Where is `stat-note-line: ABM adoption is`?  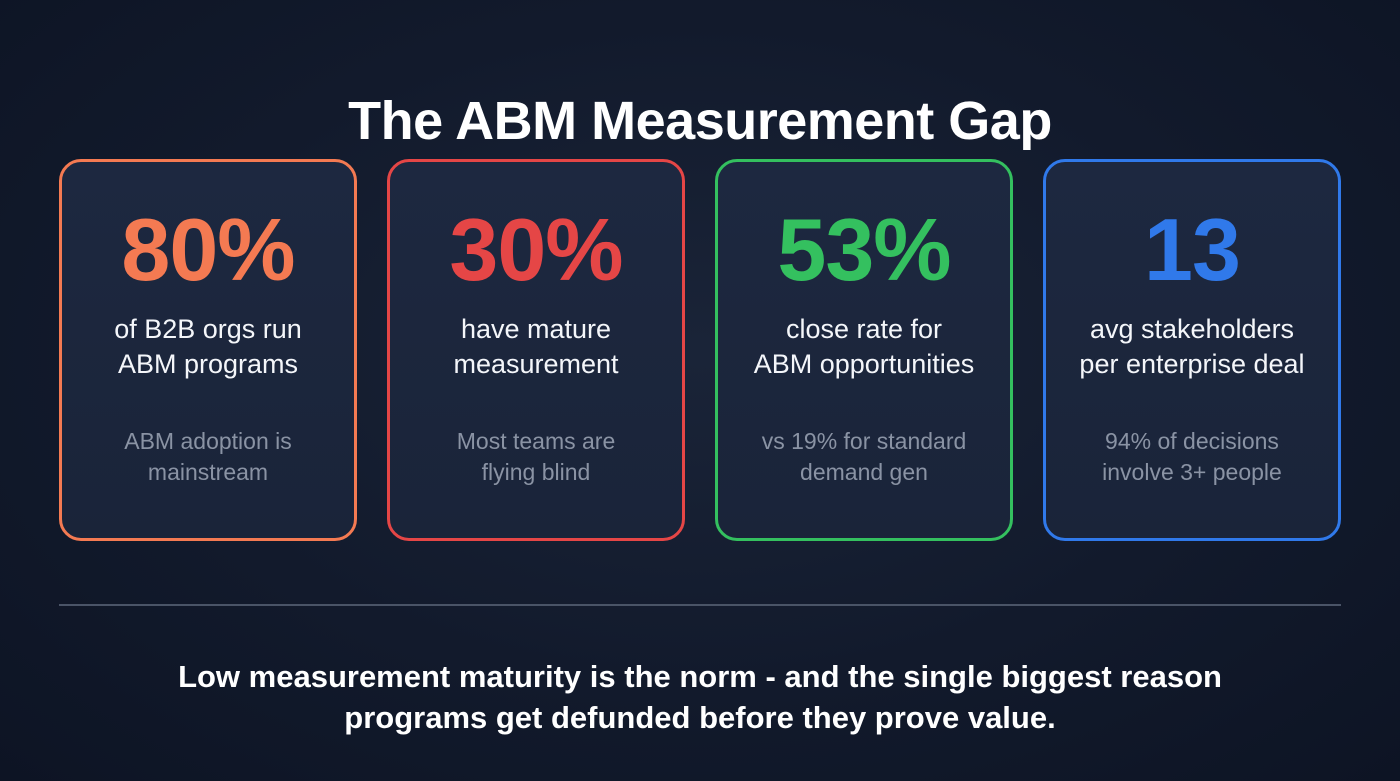
stat-note-line: ABM adoption is is located at coordinates (208, 441).